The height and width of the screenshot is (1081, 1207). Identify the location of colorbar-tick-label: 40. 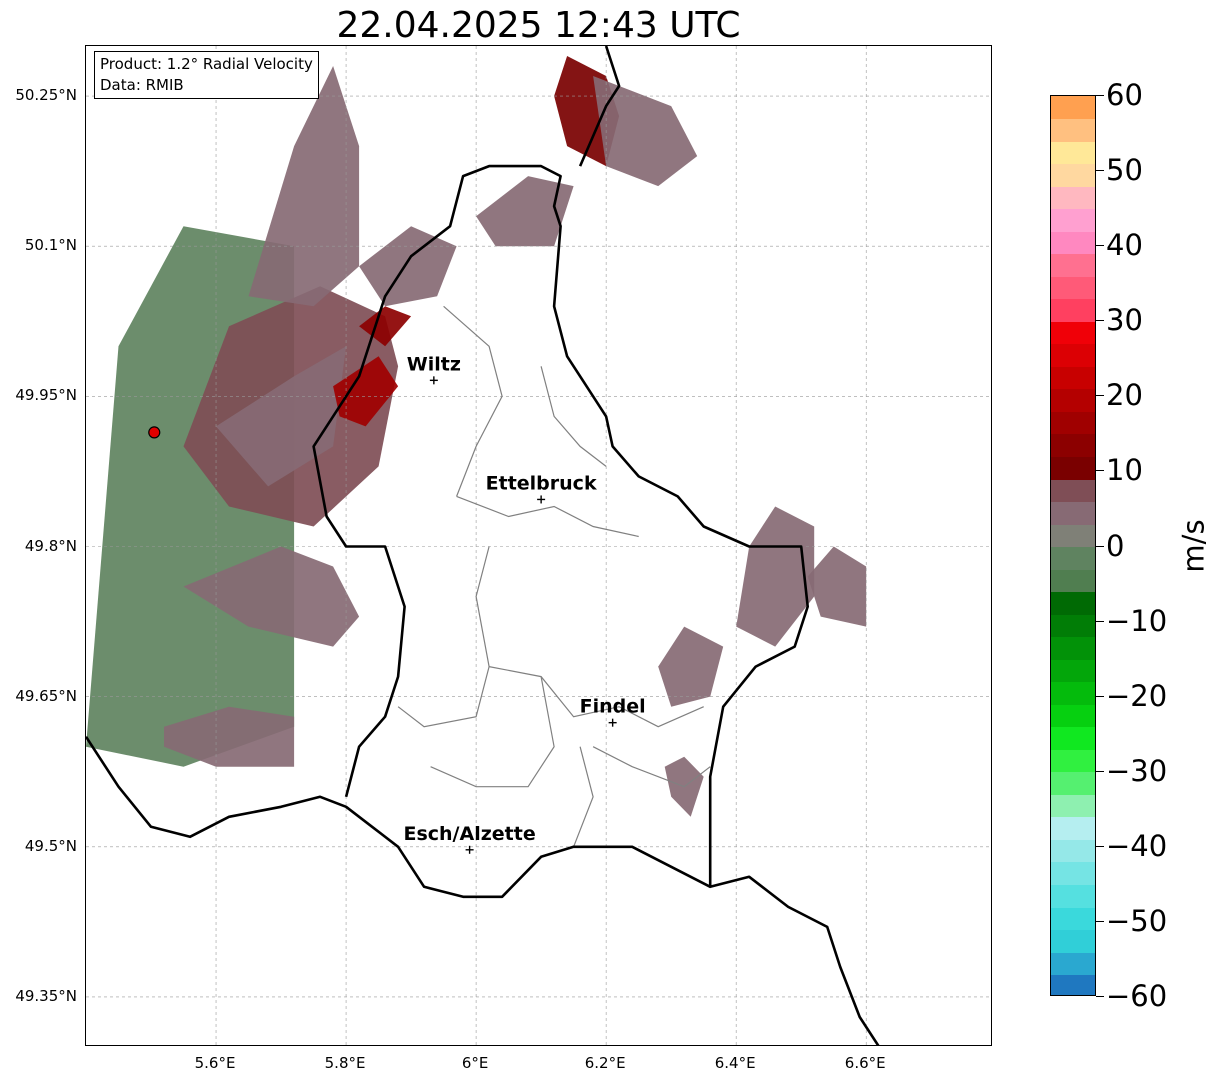
(1124, 245).